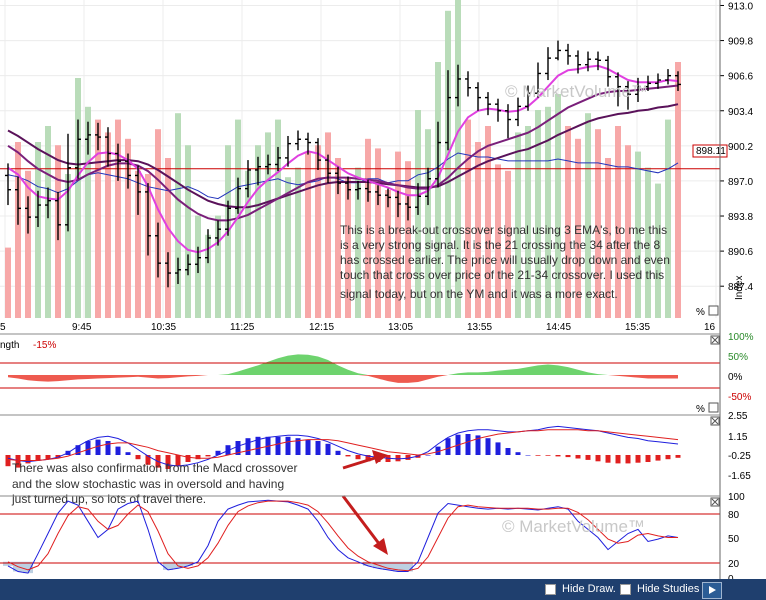 Image resolution: width=766 pixels, height=600 pixels. Describe the element at coordinates (712, 590) in the screenshot. I see `play-icon` at that location.